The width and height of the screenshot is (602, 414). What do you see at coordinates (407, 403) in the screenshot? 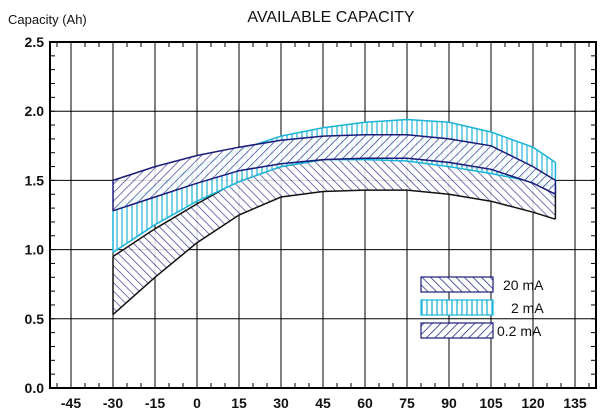
I see `x-tick-label: 75` at bounding box center [407, 403].